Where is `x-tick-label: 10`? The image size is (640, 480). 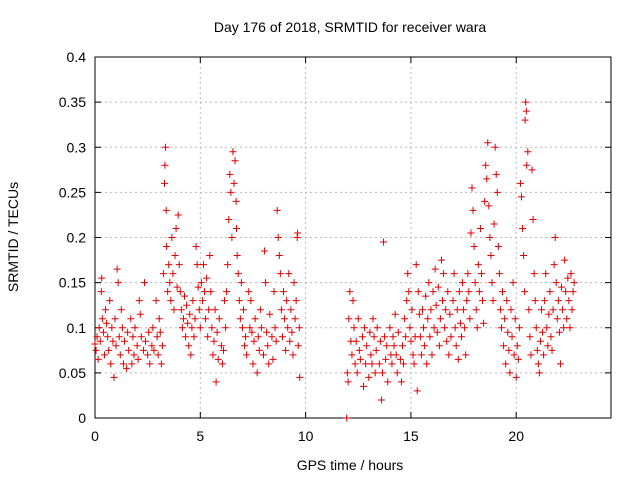 x-tick-label: 10 is located at coordinates (306, 436).